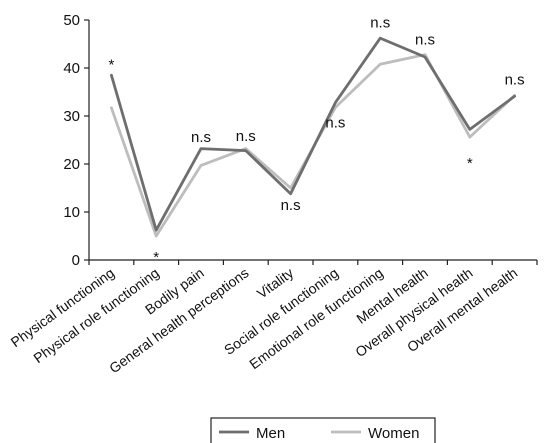 This screenshot has width=557, height=443. I want to click on legend-label-women: Women, so click(393, 433).